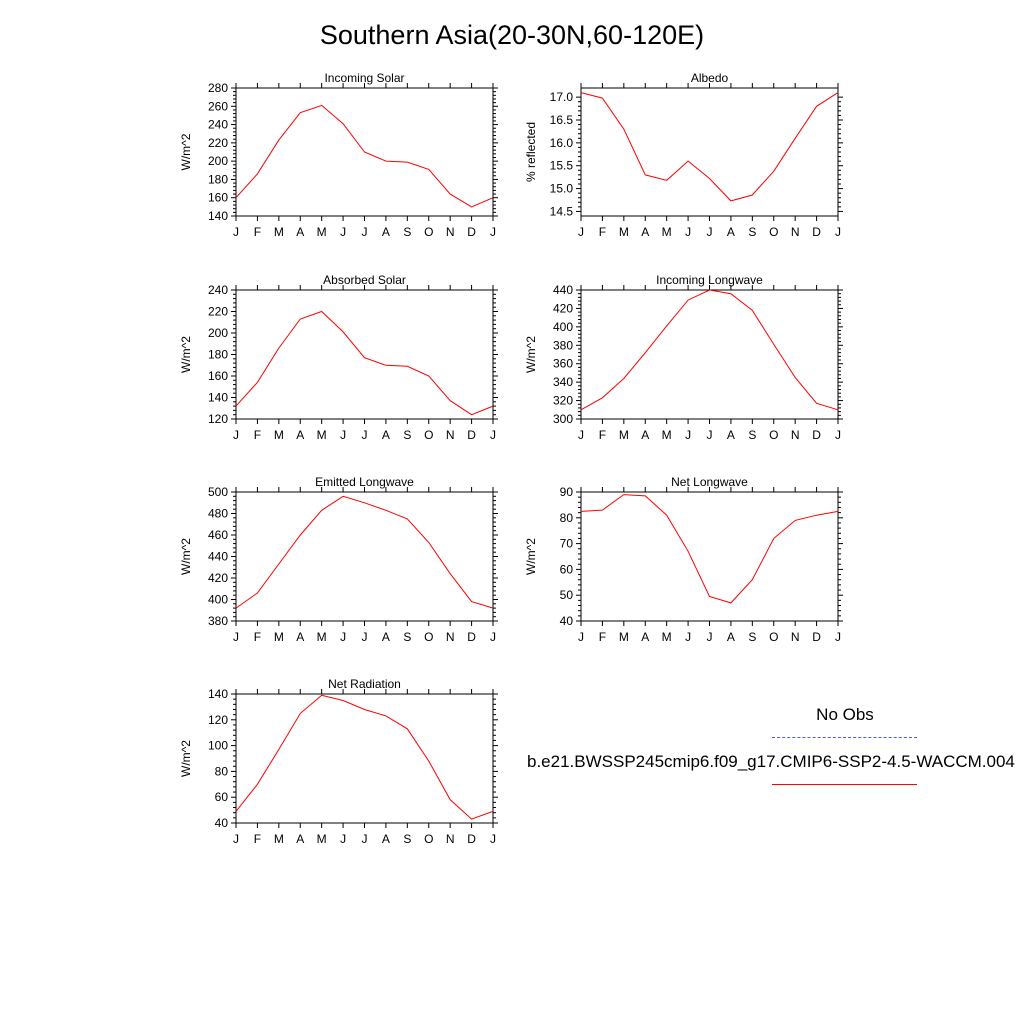  I want to click on y-axis-label: % reflected, so click(531, 152).